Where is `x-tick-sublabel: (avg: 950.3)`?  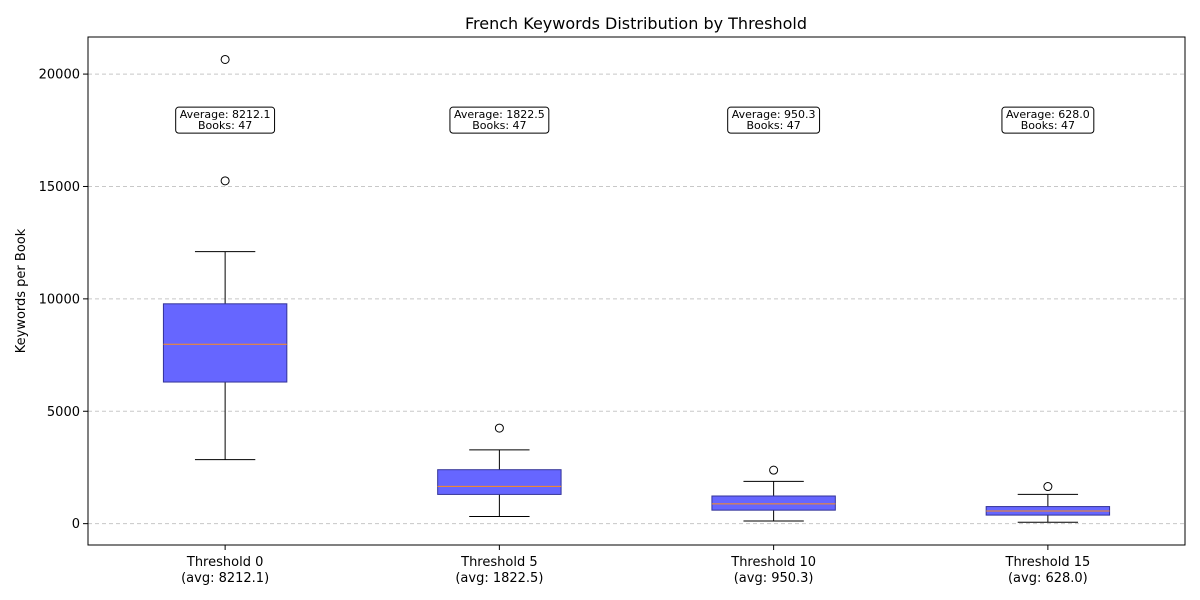
x-tick-sublabel: (avg: 950.3) is located at coordinates (774, 578).